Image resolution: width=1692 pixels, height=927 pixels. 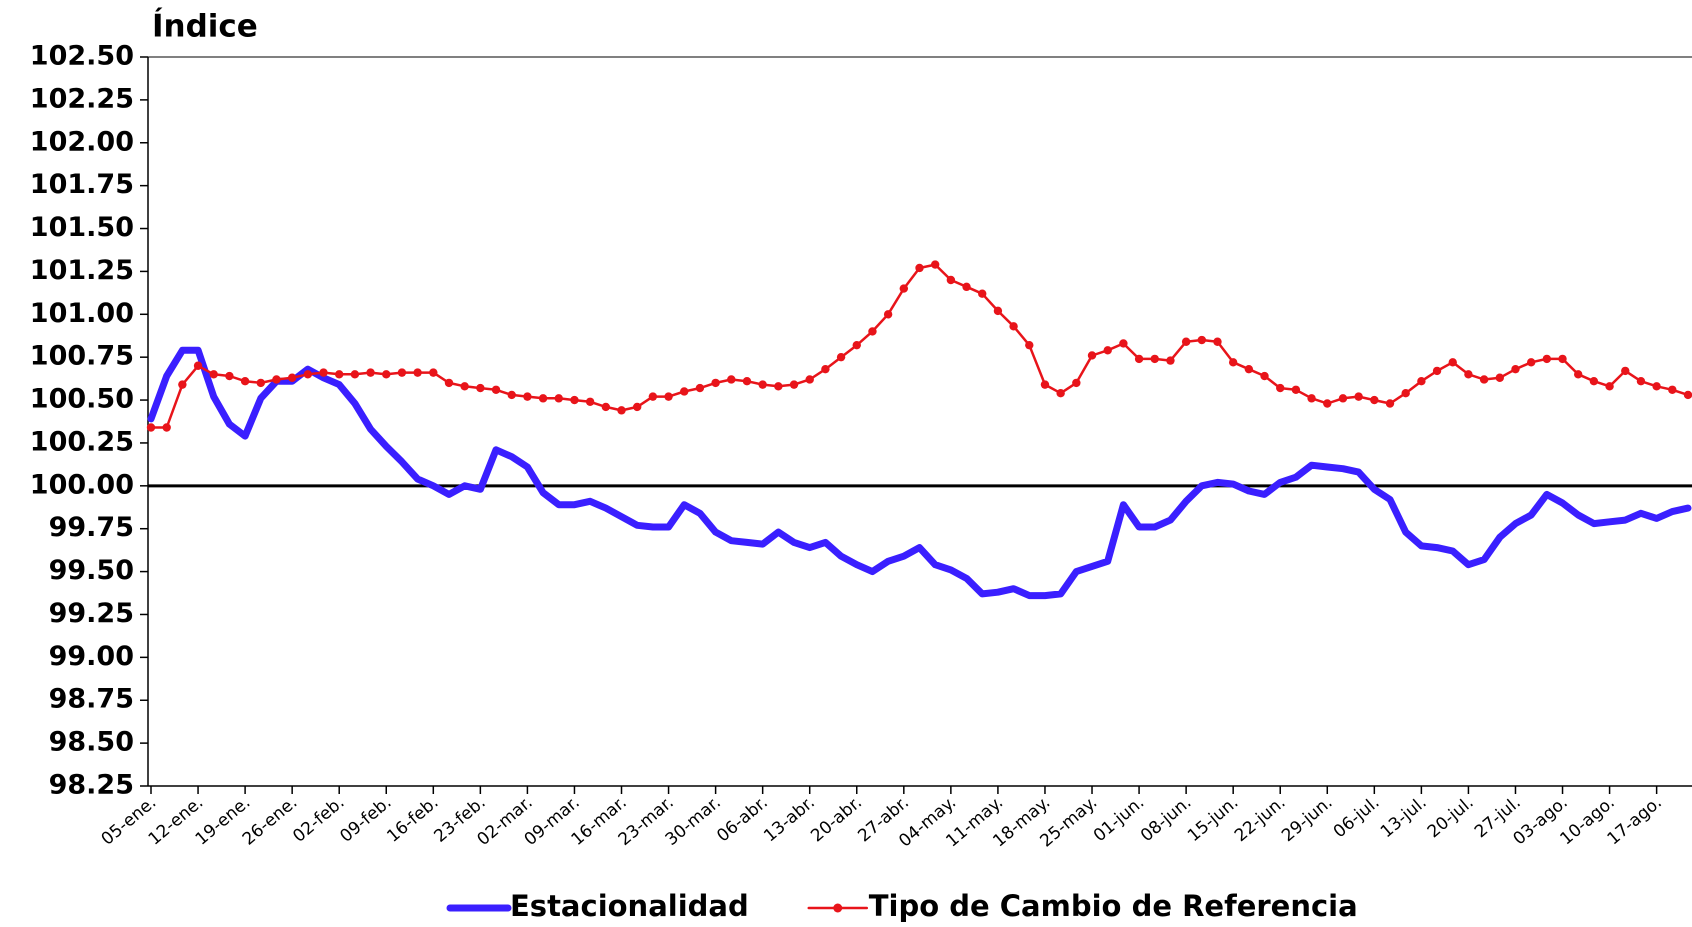 I want to click on y-tick-label: 99.00, so click(x=91, y=656).